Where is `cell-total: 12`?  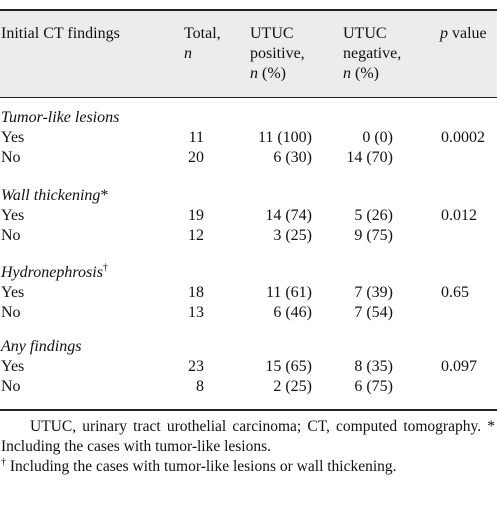 cell-total: 12 is located at coordinates (196, 235).